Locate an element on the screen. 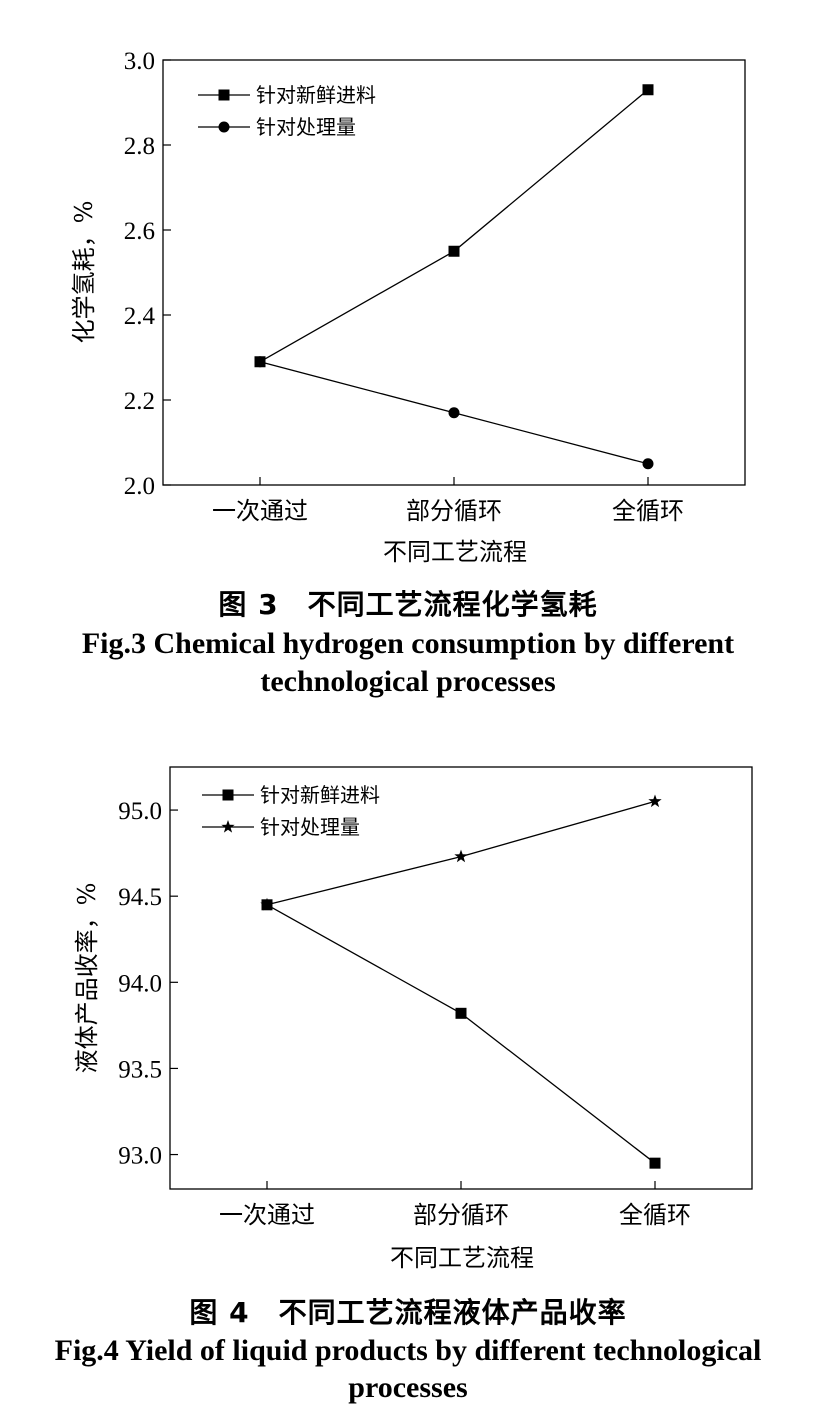 The image size is (816, 1422). y-tick-label: 94.5 is located at coordinates (140, 897).